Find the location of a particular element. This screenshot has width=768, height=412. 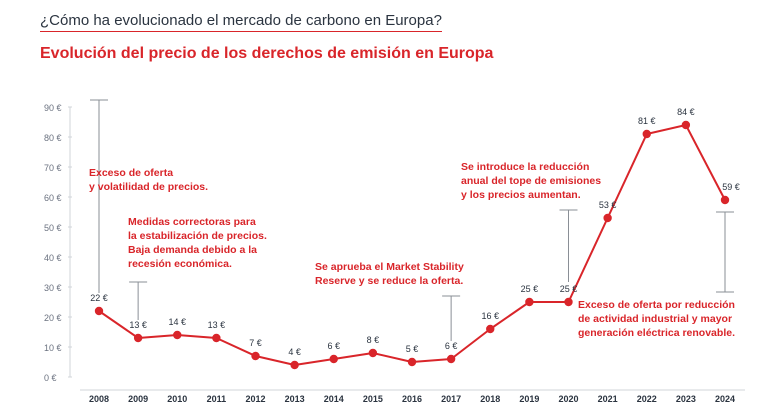

x-tick-label: 2015 is located at coordinates (373, 399).